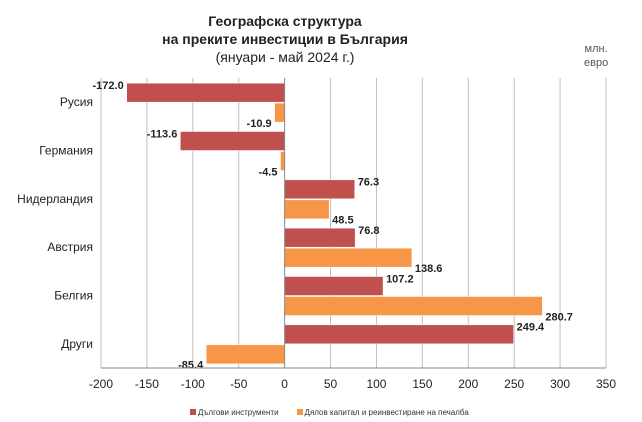 This screenshot has height=422, width=642. Describe the element at coordinates (606, 384) in the screenshot. I see `x-tick-label: 350` at that location.